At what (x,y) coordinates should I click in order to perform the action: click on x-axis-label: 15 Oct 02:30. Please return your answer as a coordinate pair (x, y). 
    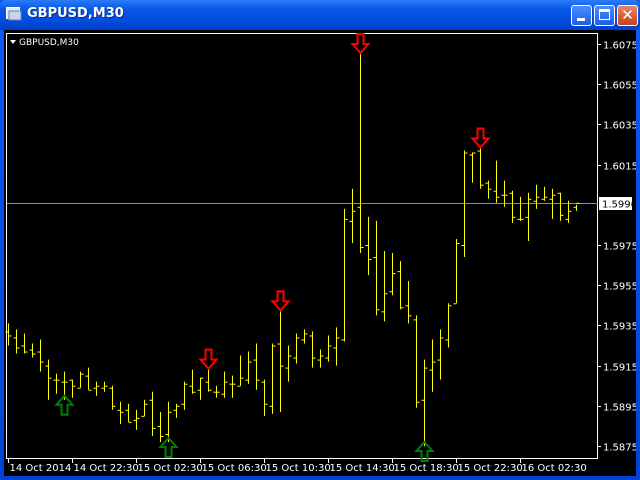
    Looking at the image, I should click on (170, 468).